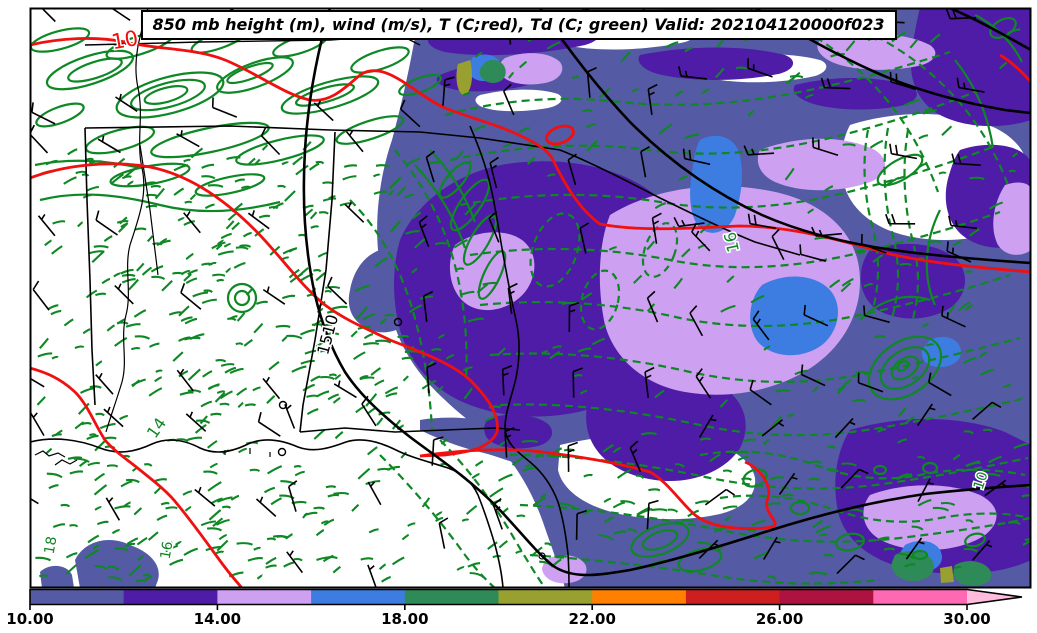  I want to click on calm-wind-icon, so click(283, 405).